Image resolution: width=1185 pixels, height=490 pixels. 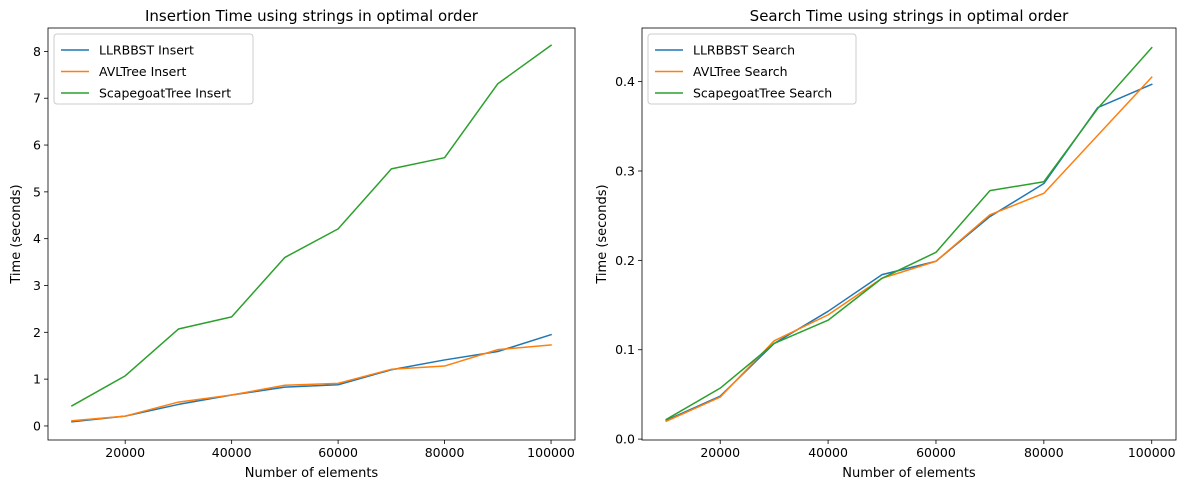 What do you see at coordinates (625, 260) in the screenshot?
I see `y-tick-label: 0.2` at bounding box center [625, 260].